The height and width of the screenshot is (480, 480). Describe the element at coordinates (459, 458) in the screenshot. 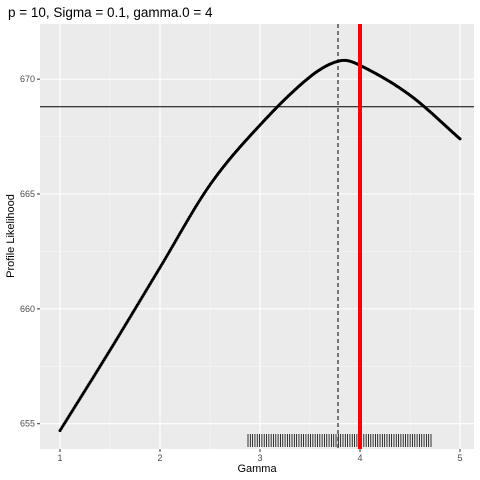

I see `x-tick-label: 5` at that location.